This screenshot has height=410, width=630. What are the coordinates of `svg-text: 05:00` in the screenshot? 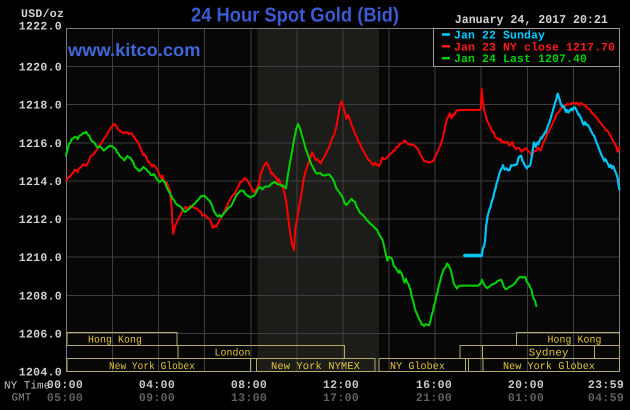 It's located at (65, 398).